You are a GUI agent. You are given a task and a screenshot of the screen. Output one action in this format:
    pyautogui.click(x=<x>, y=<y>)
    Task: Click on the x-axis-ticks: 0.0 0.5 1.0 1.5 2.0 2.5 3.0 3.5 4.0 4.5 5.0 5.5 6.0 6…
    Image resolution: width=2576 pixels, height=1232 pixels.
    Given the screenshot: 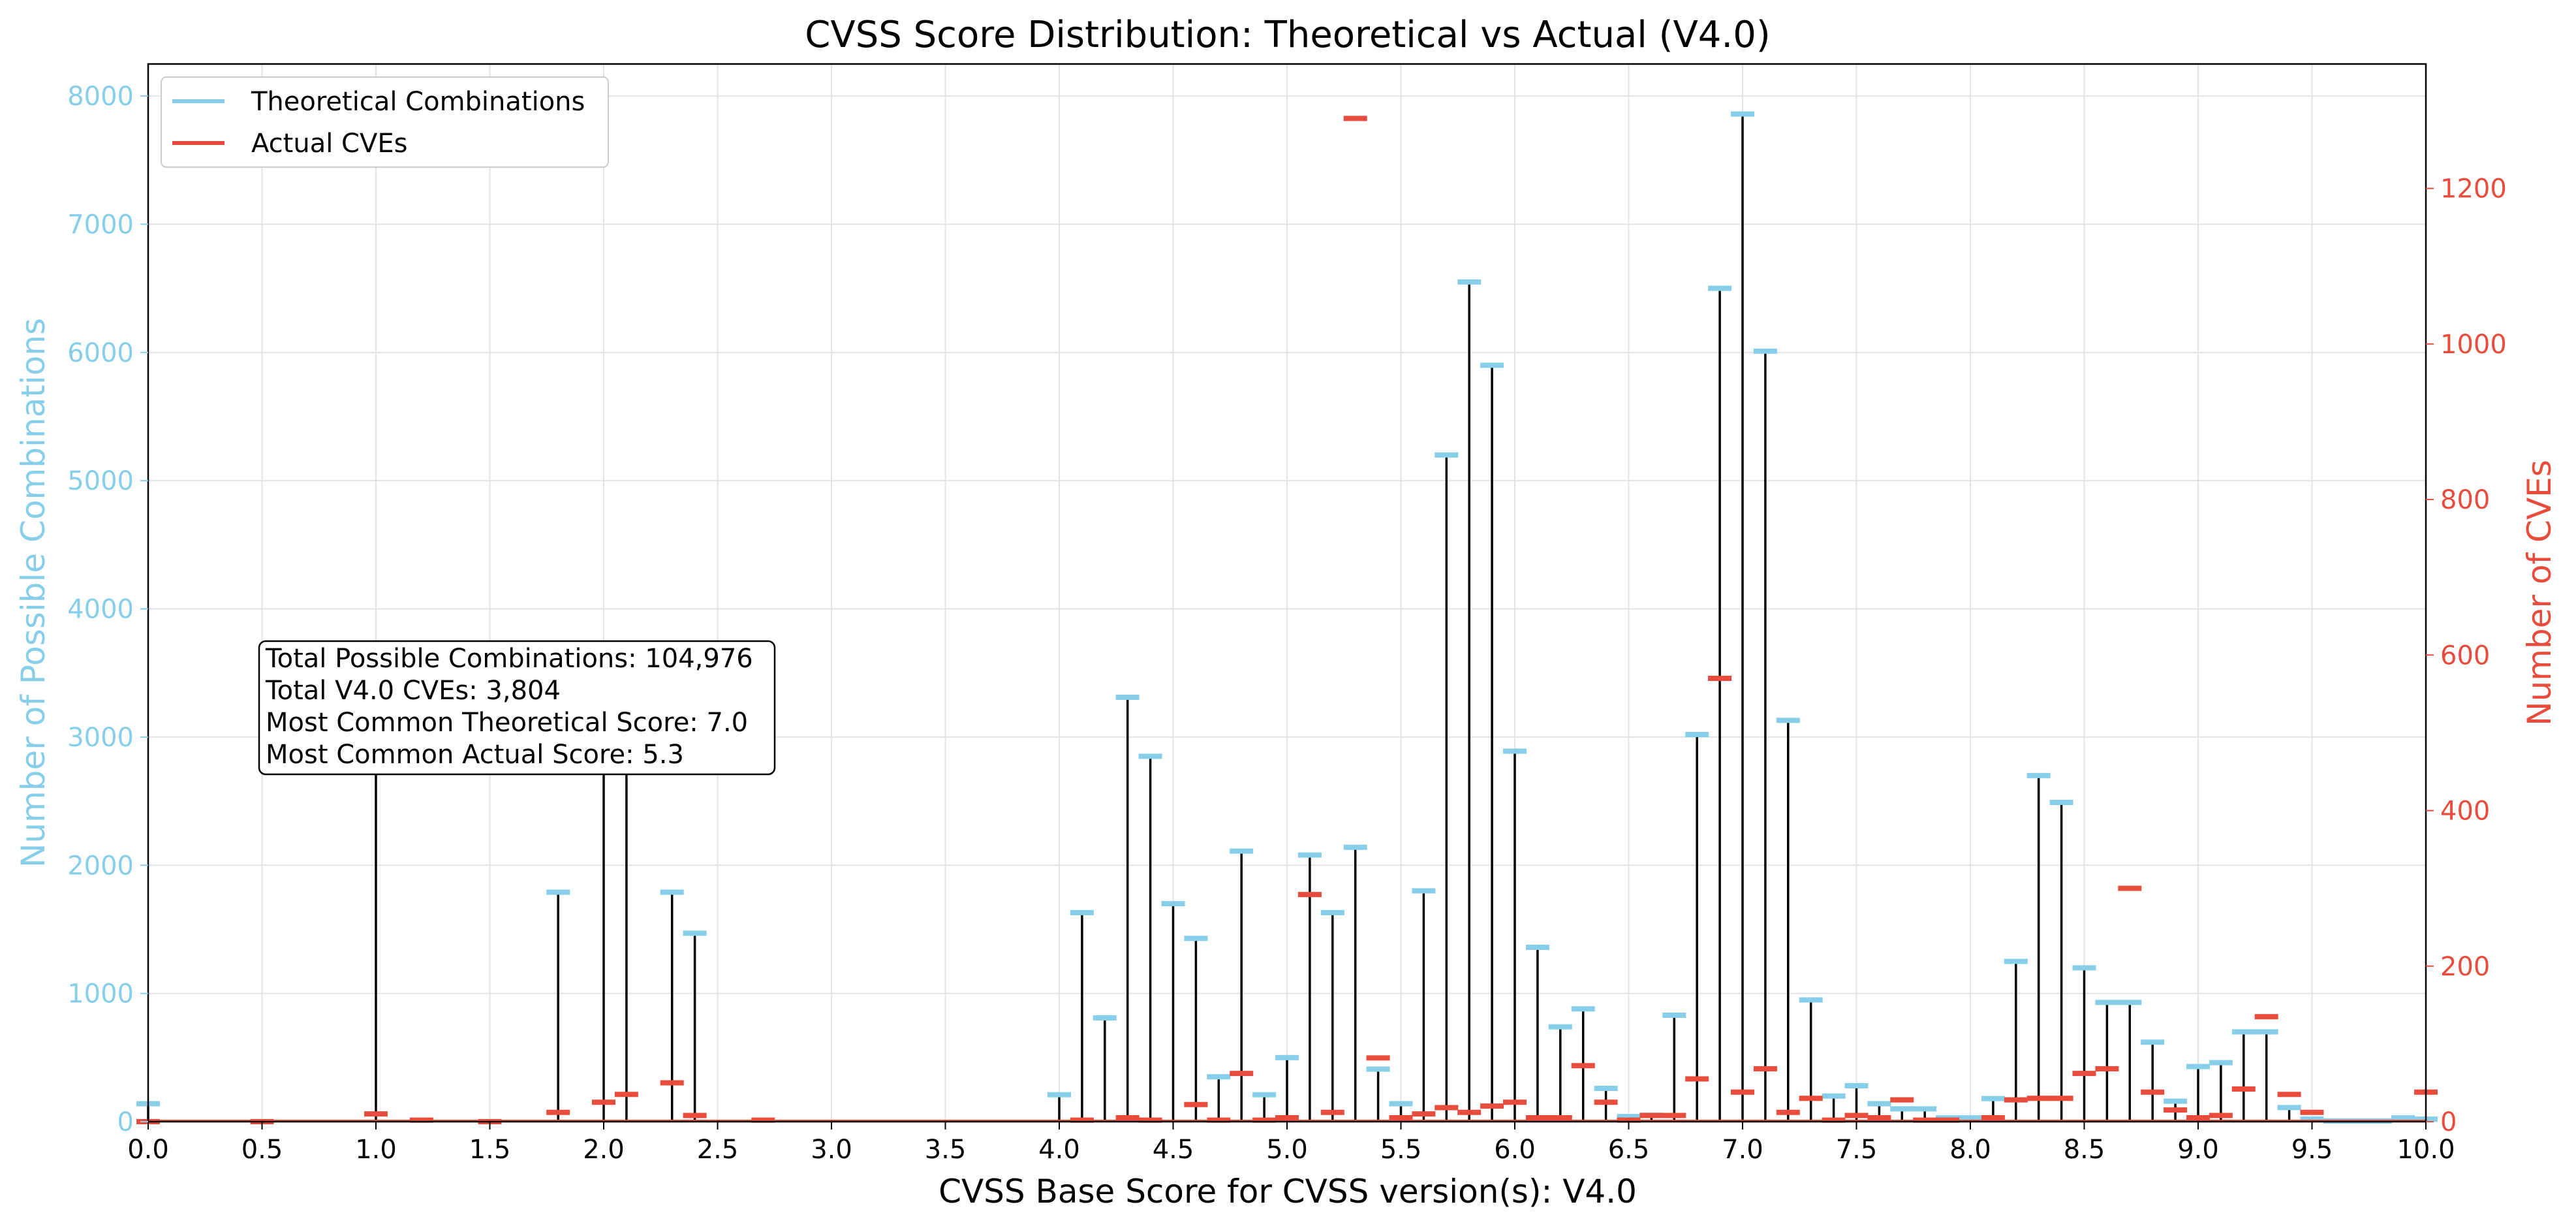 What is the action you would take?
    pyautogui.click(x=1291, y=1143)
    